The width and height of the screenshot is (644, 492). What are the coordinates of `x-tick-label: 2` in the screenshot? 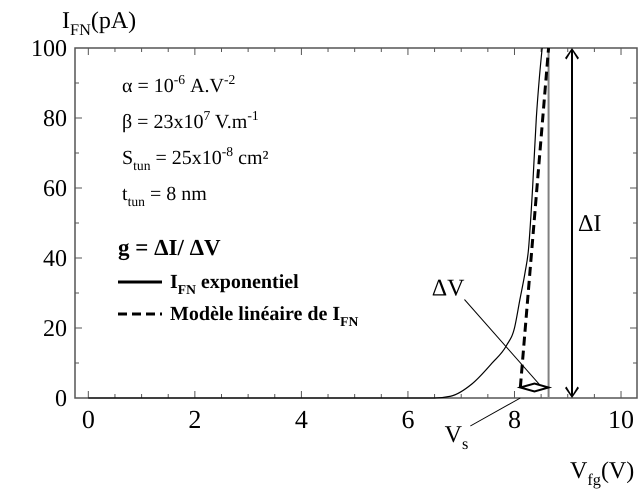 It's located at (195, 419).